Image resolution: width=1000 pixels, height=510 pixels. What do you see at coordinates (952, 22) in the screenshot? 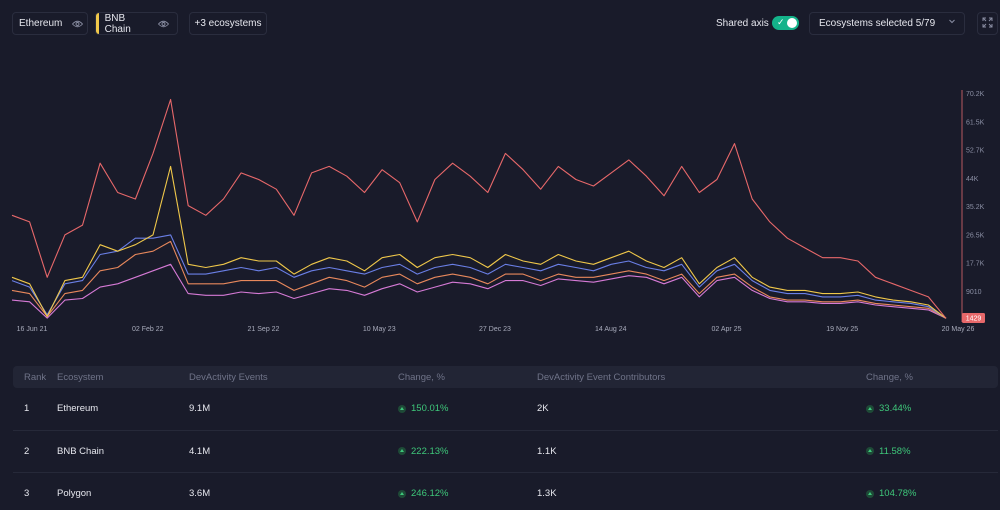
I see `chevron-down-icon` at bounding box center [952, 22].